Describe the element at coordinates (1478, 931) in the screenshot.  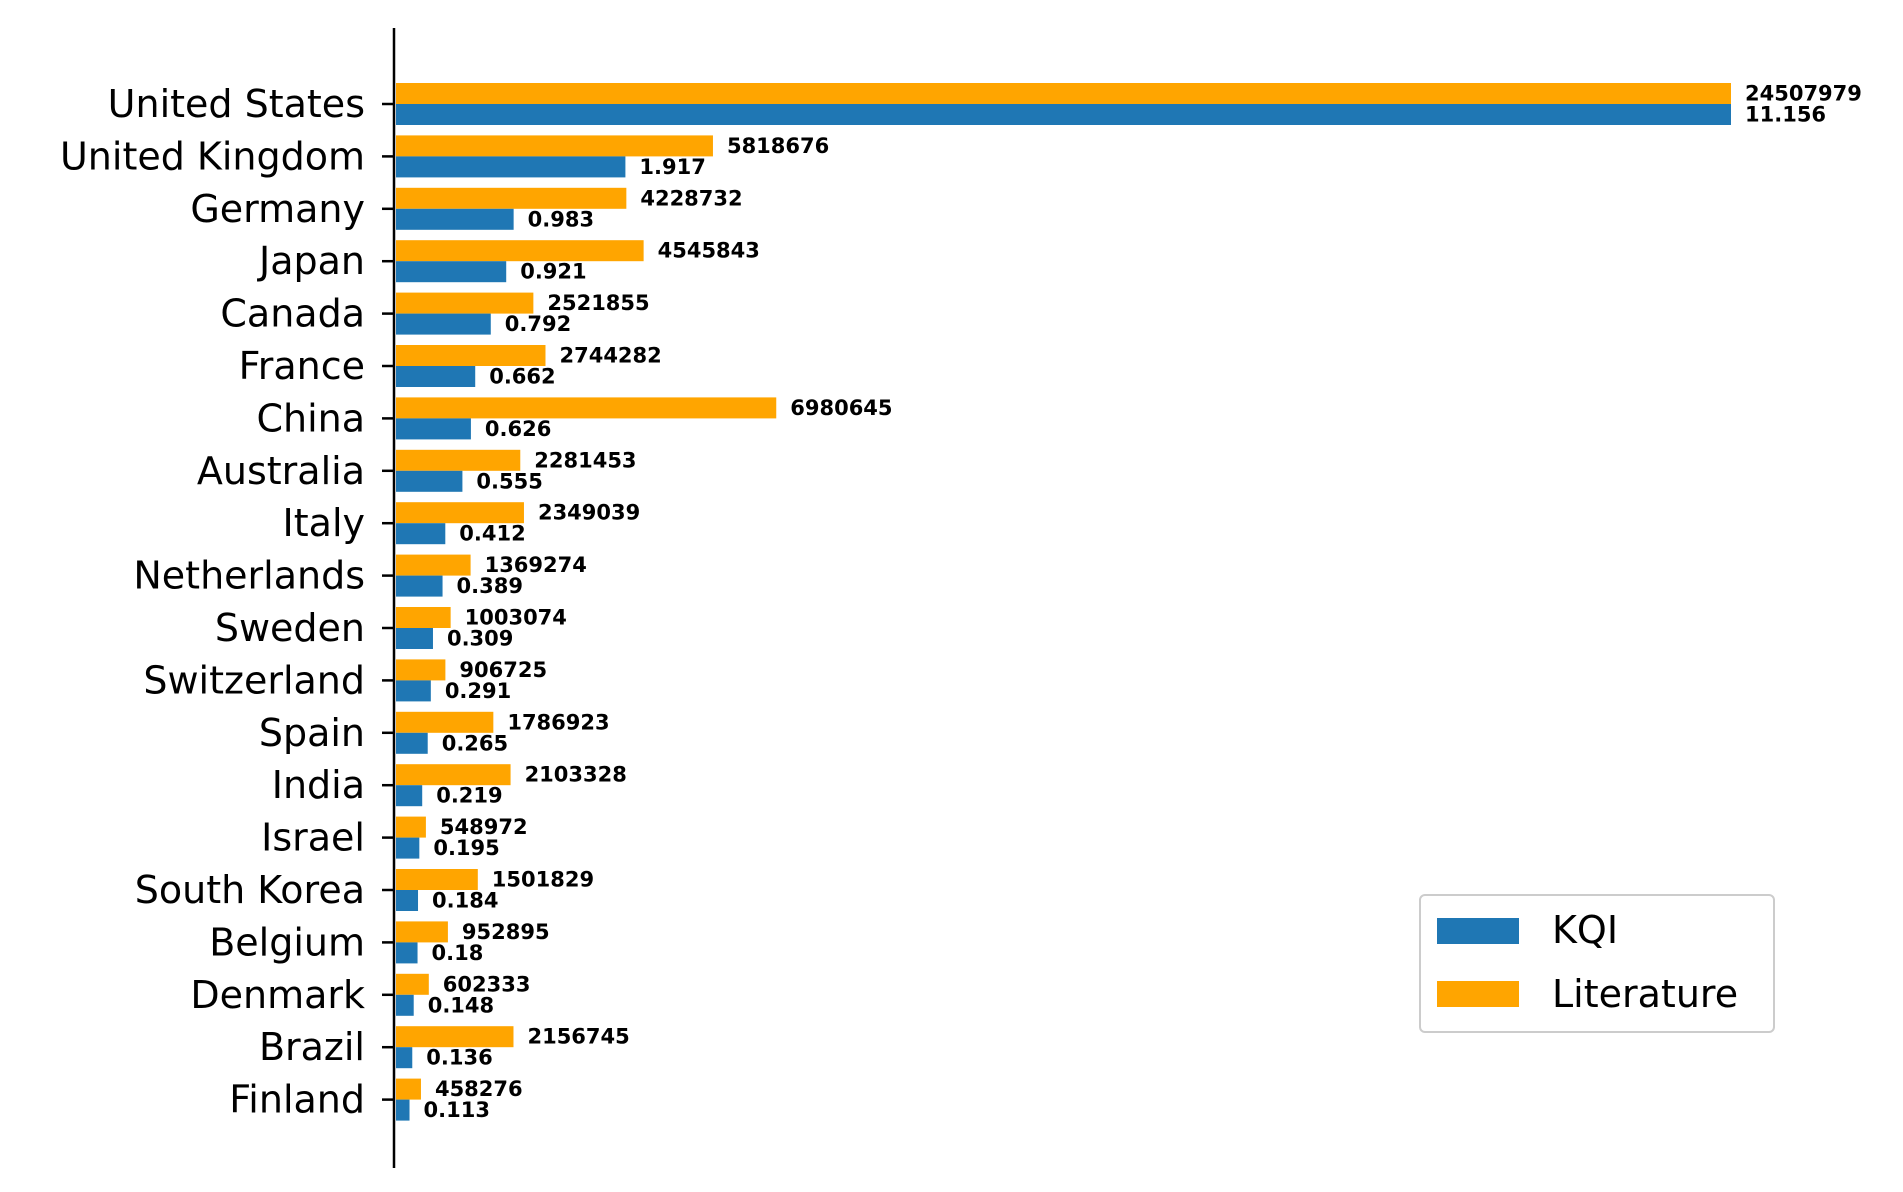
I see `legend-swatch-kqi` at that location.